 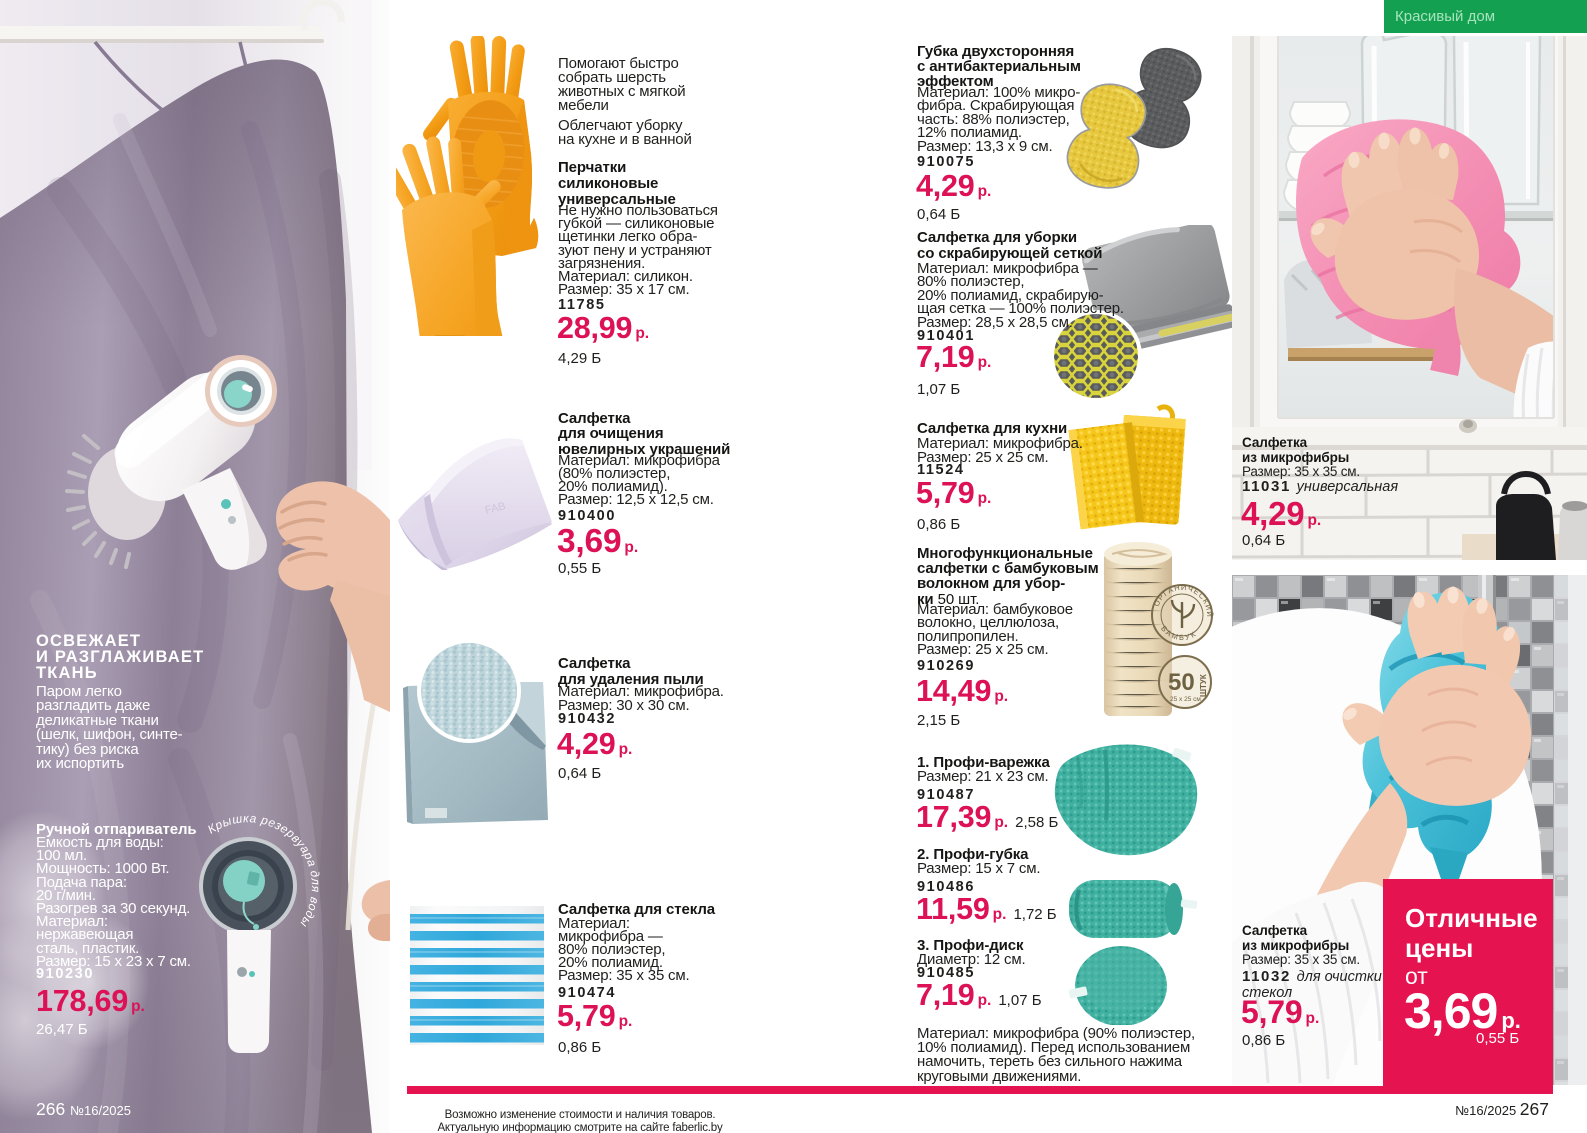 What do you see at coordinates (1185, 699) in the screenshot?
I see `svg-text: 25 x 25 см` at bounding box center [1185, 699].